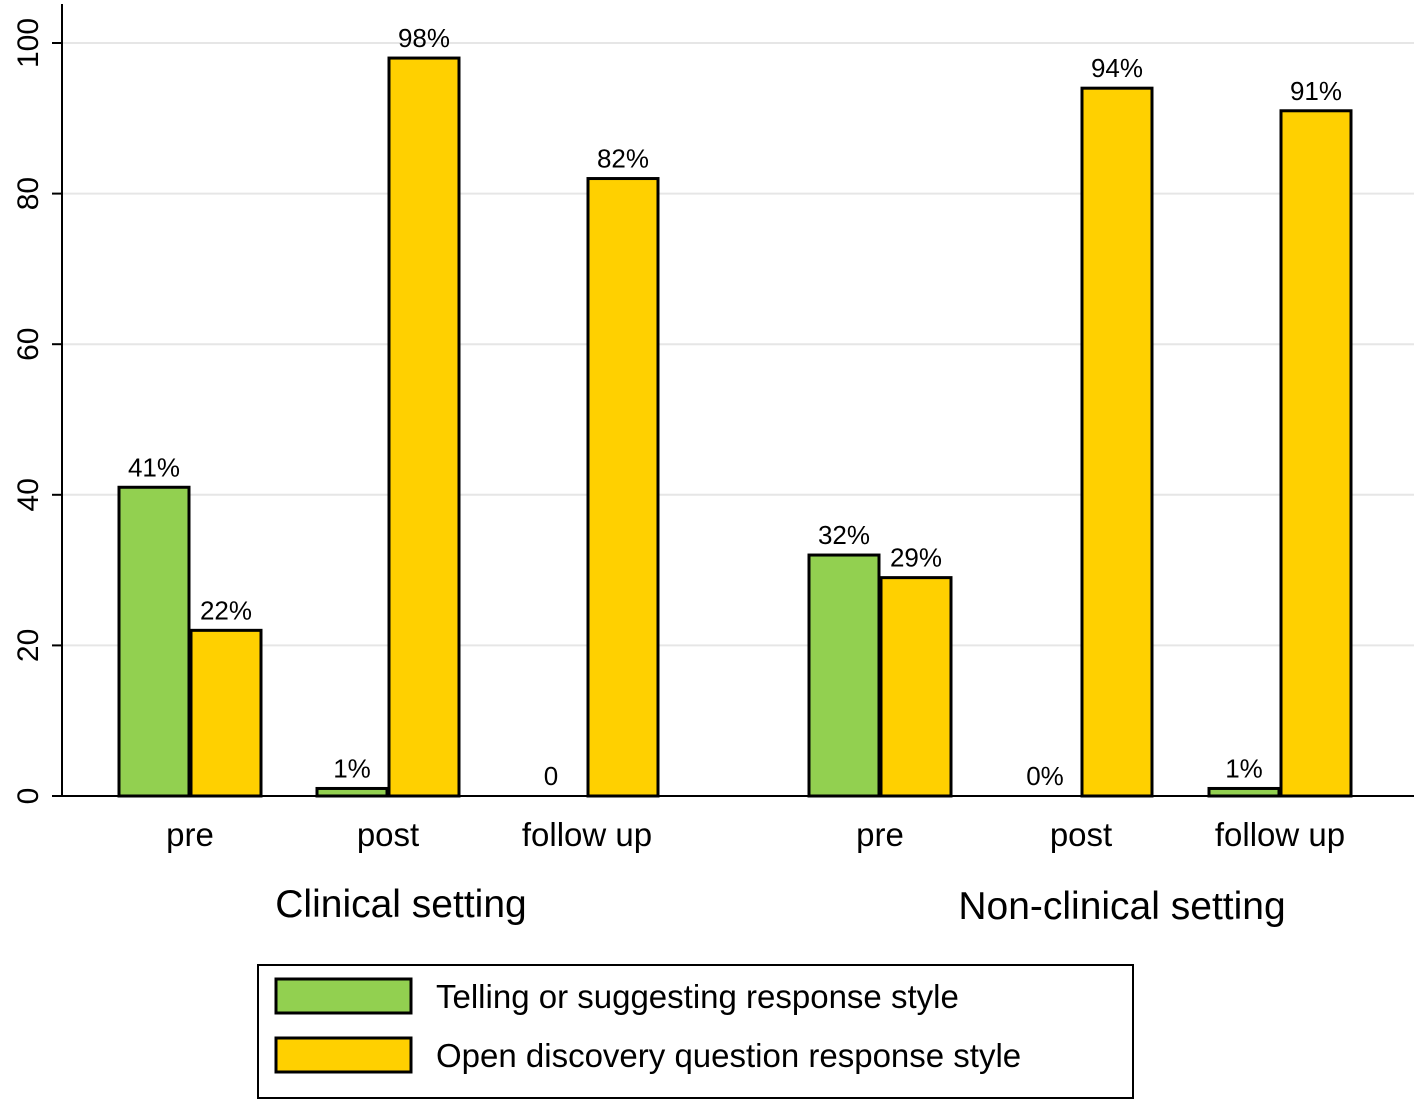  Describe the element at coordinates (1316, 91) in the screenshot. I see `data-label: 91%` at that location.